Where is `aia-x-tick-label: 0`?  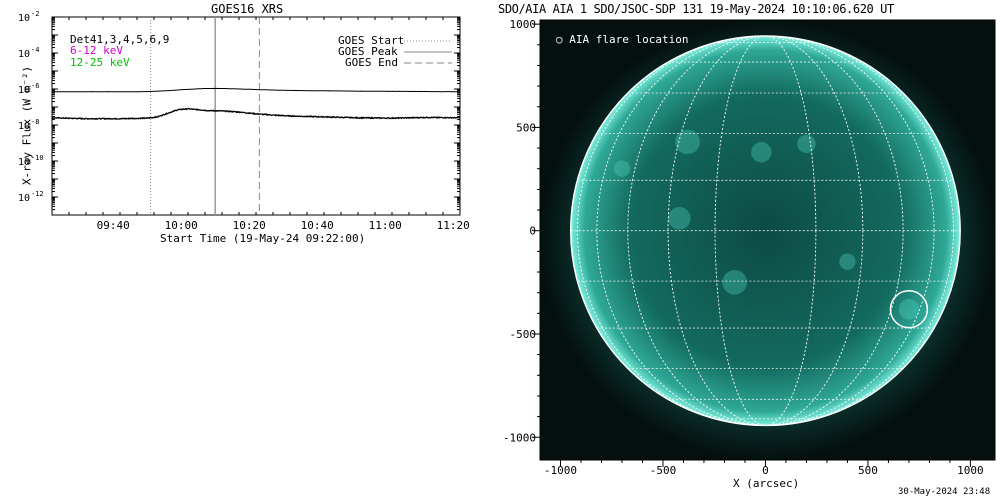 aia-x-tick-label: 0 is located at coordinates (765, 470).